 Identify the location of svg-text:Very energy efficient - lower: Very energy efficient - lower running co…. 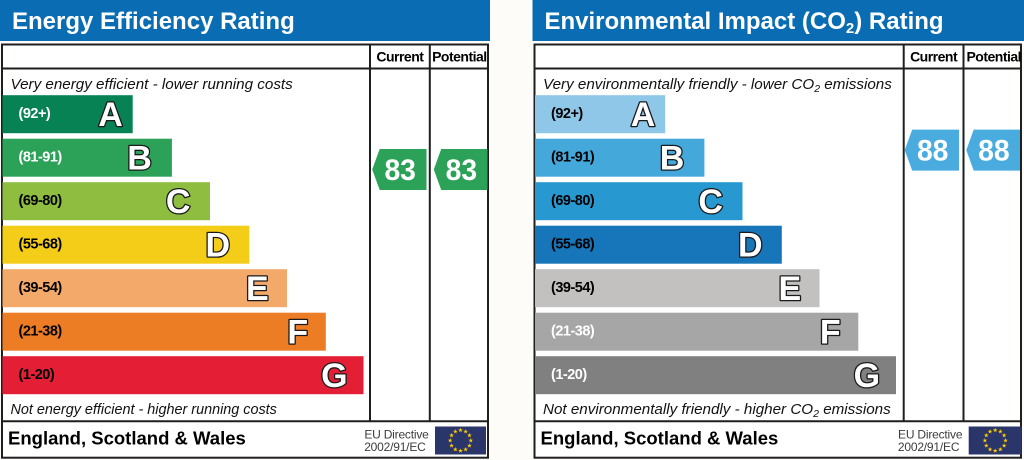
(152, 84).